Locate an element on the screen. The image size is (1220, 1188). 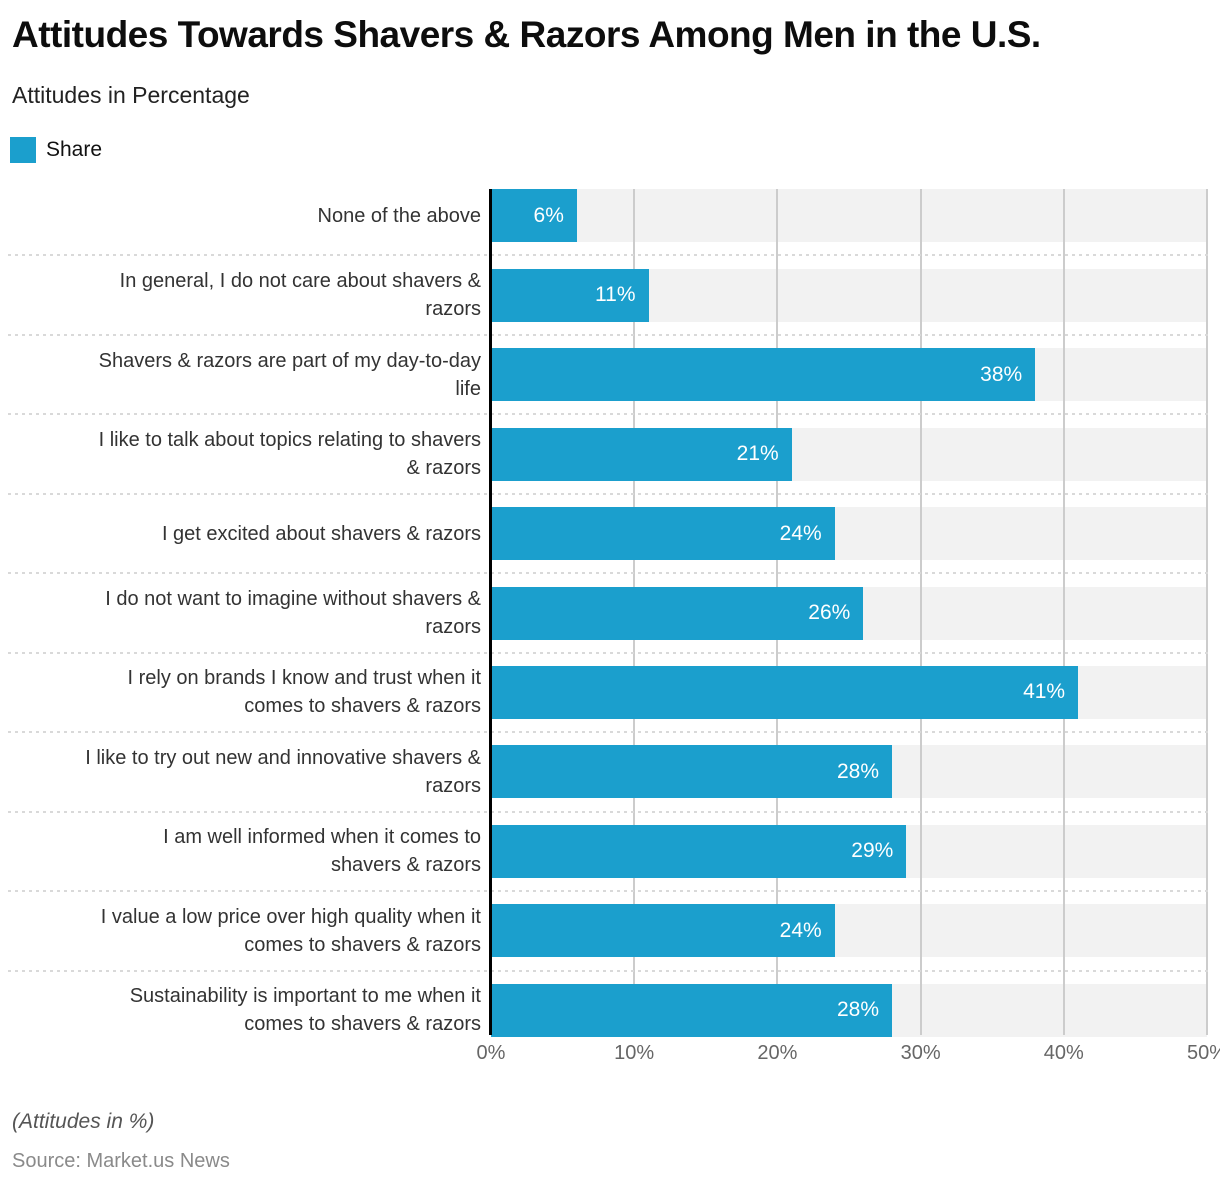
x-tick-label: 50% is located at coordinates (1203, 1053).